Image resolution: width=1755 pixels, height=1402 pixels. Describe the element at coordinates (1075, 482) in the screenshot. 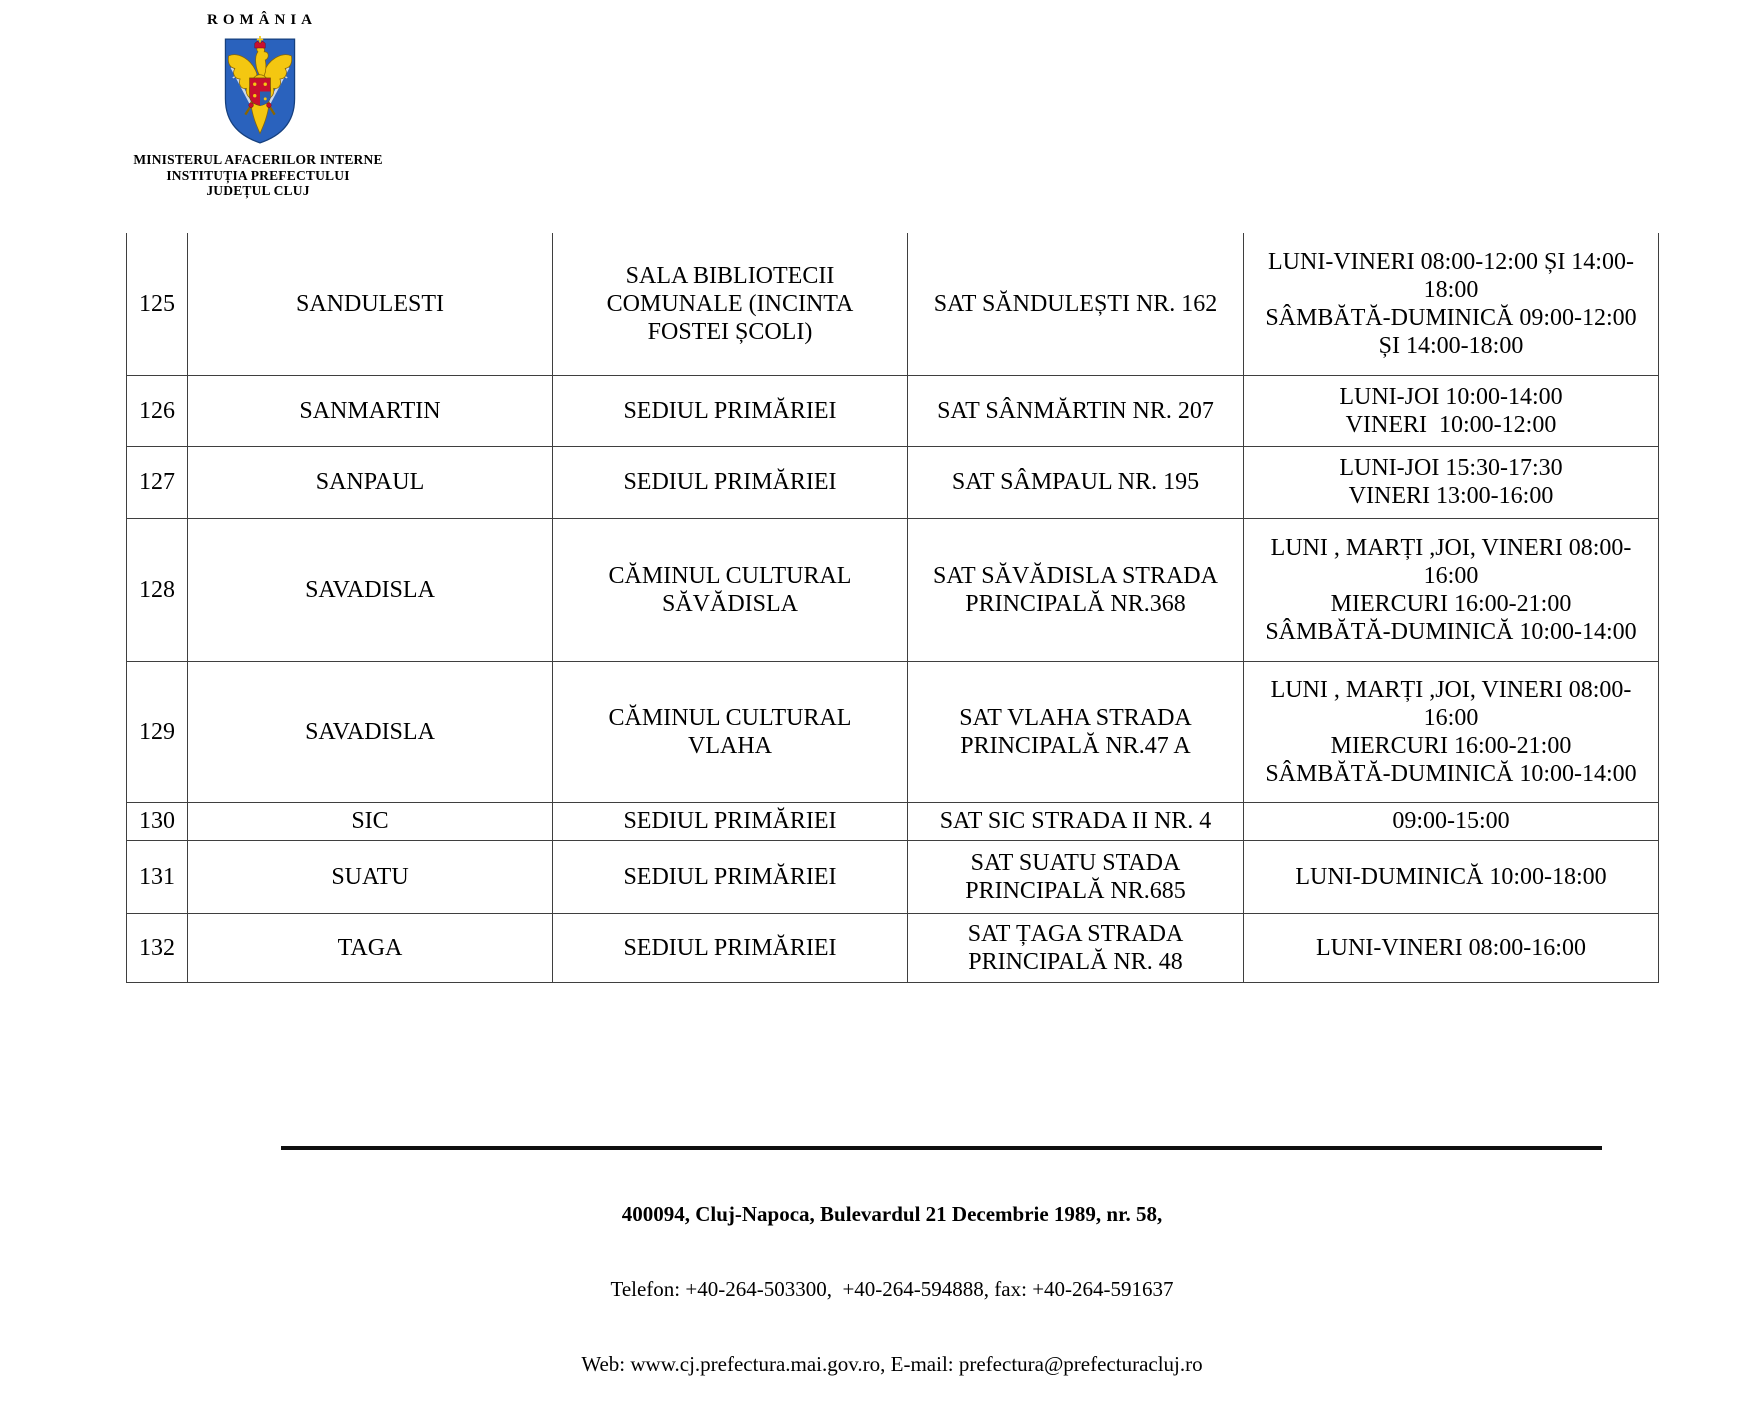

I see `cell-address: SAT SÂMPAUL NR. 195` at that location.